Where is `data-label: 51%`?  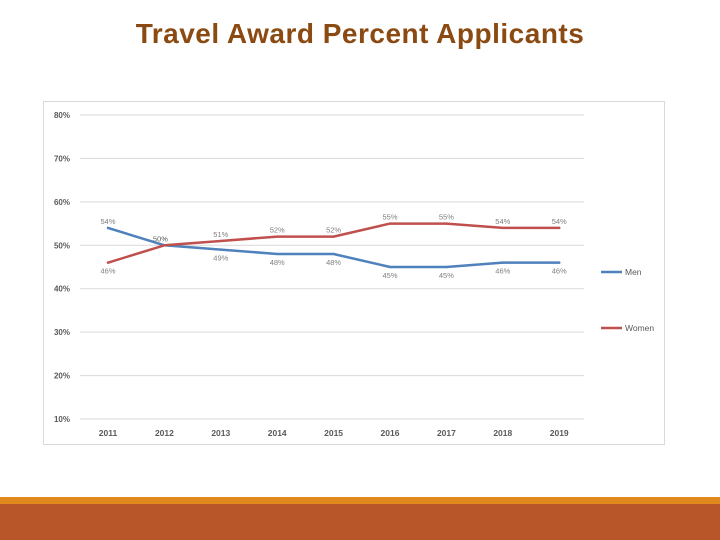 data-label: 51% is located at coordinates (220, 234).